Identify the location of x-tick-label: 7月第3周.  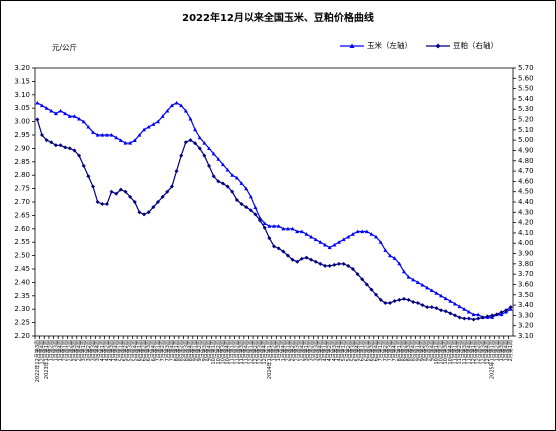
(167, 350).